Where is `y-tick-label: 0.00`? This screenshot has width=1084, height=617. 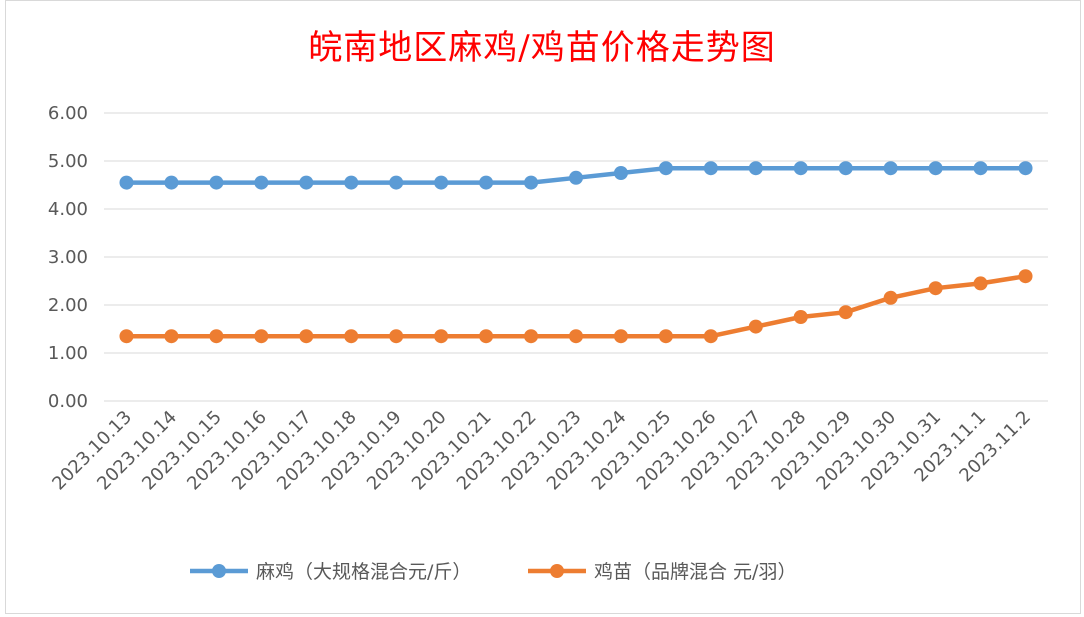
y-tick-label: 0.00 is located at coordinates (68, 401).